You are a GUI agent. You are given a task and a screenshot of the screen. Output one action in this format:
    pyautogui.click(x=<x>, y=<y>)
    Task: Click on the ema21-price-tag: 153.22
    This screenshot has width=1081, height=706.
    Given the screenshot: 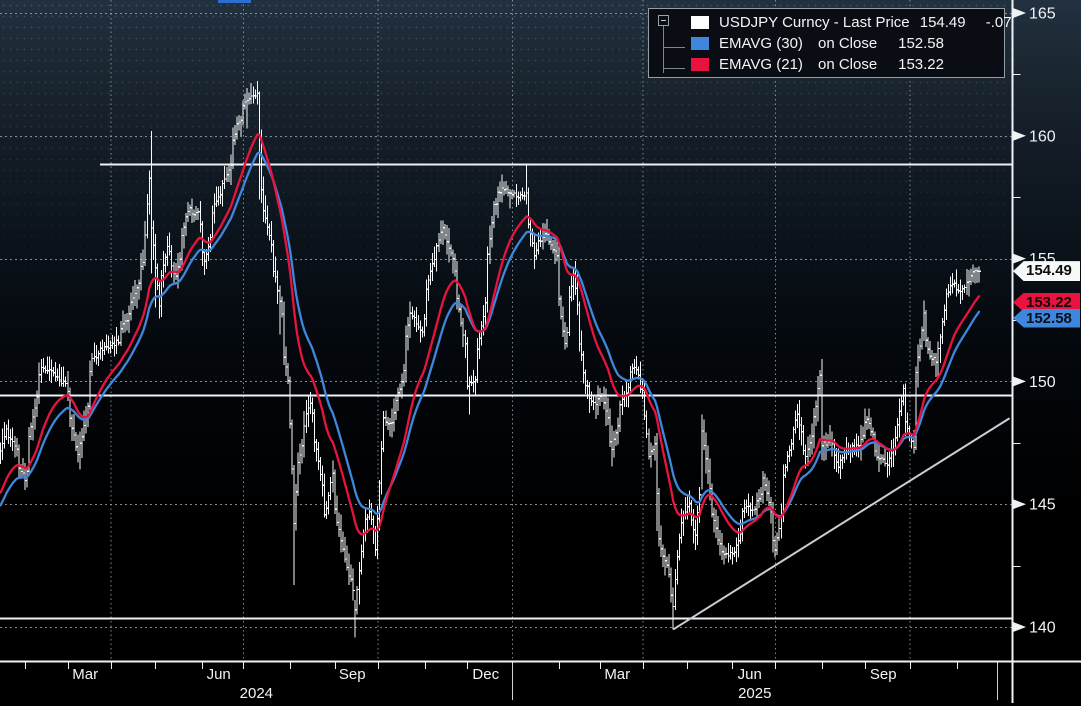 What is the action you would take?
    pyautogui.click(x=1046, y=302)
    